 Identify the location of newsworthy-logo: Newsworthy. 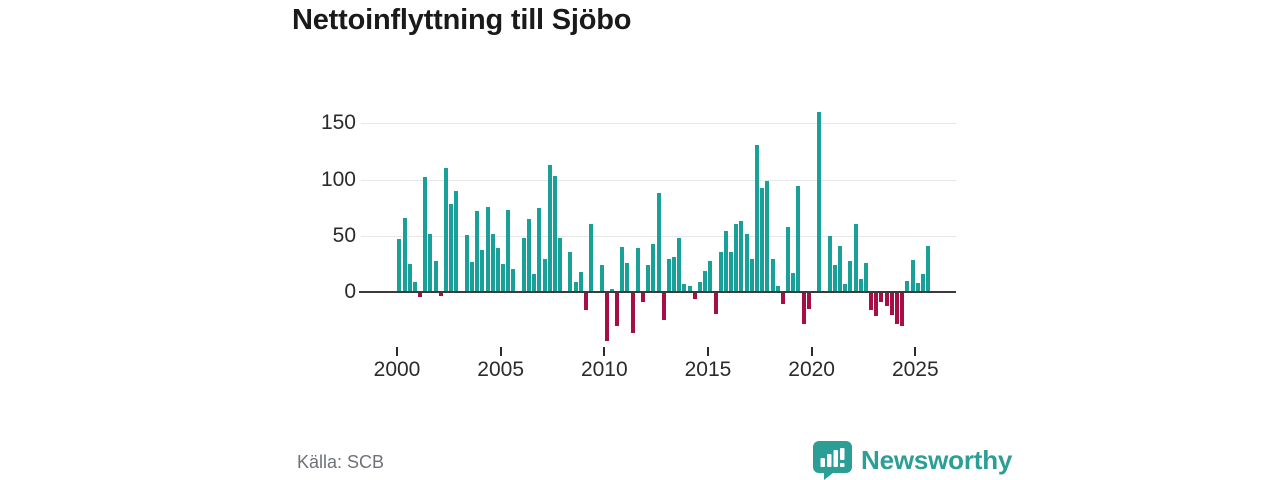
(912, 460).